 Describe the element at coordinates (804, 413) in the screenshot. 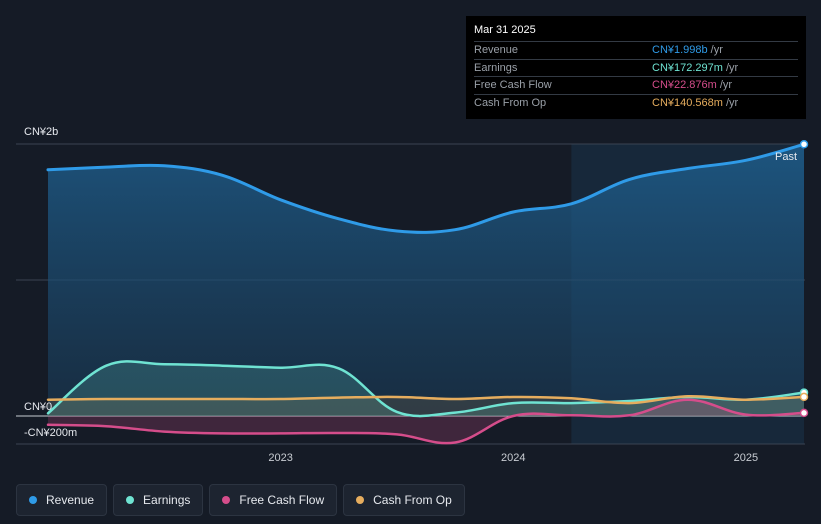

I see `free-cash-flow-endpoint` at that location.